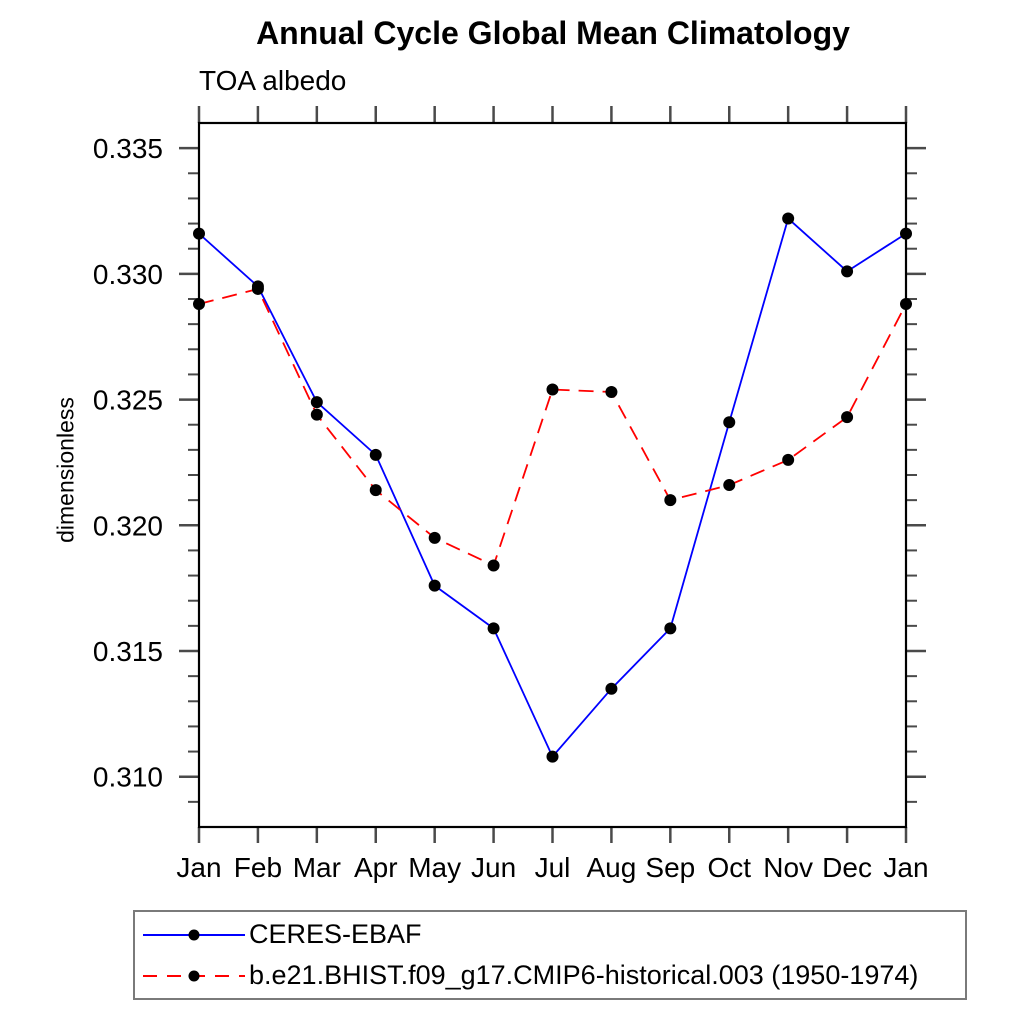 This screenshot has height=1024, width=1024. What do you see at coordinates (273, 80) in the screenshot?
I see `chart-subtitle: TOA albedo` at bounding box center [273, 80].